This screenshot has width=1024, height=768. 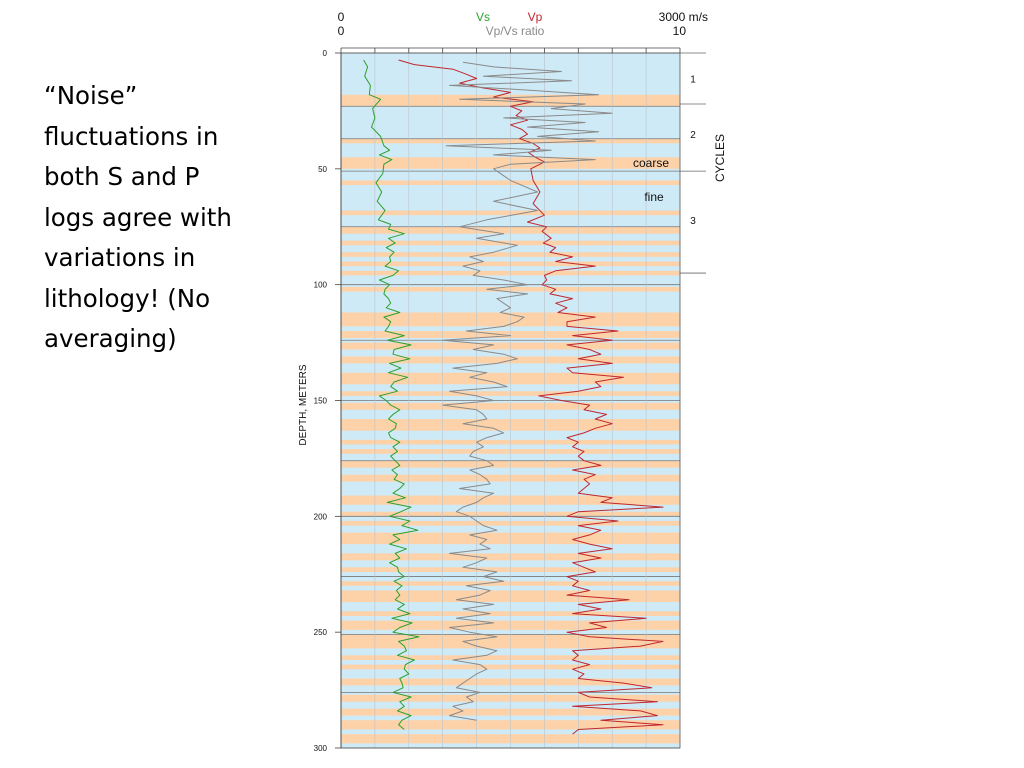 What do you see at coordinates (91, 95) in the screenshot?
I see `caption-line: “Noise”` at bounding box center [91, 95].